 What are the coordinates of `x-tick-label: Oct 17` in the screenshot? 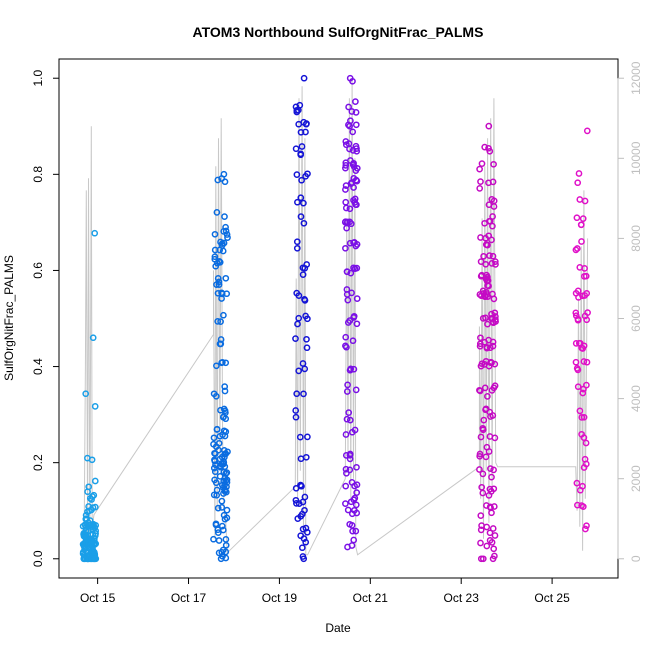 It's located at (189, 598).